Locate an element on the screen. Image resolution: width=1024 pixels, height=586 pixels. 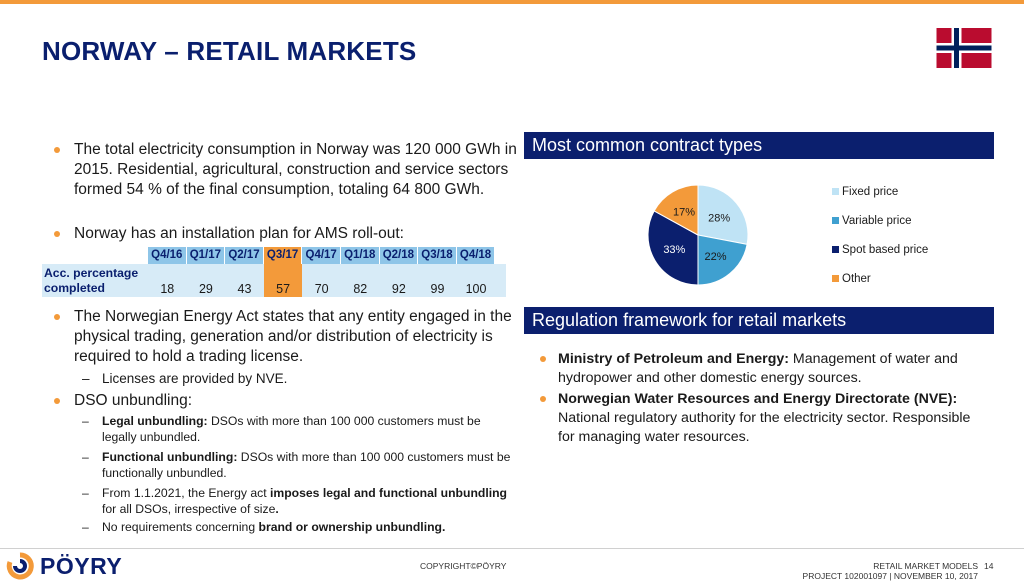
legend-label: Spot based price is located at coordinates (885, 250).